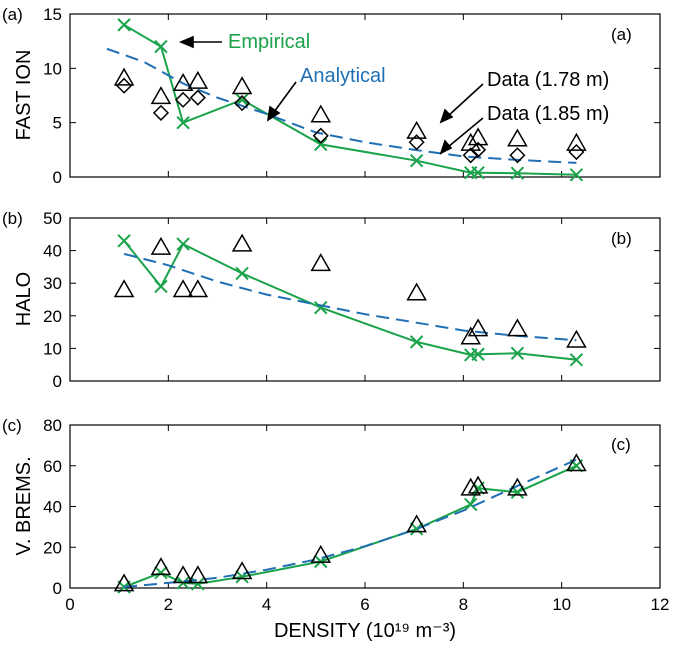  What do you see at coordinates (52, 466) in the screenshot?
I see `panel-c-ytick-label: 60` at bounding box center [52, 466].